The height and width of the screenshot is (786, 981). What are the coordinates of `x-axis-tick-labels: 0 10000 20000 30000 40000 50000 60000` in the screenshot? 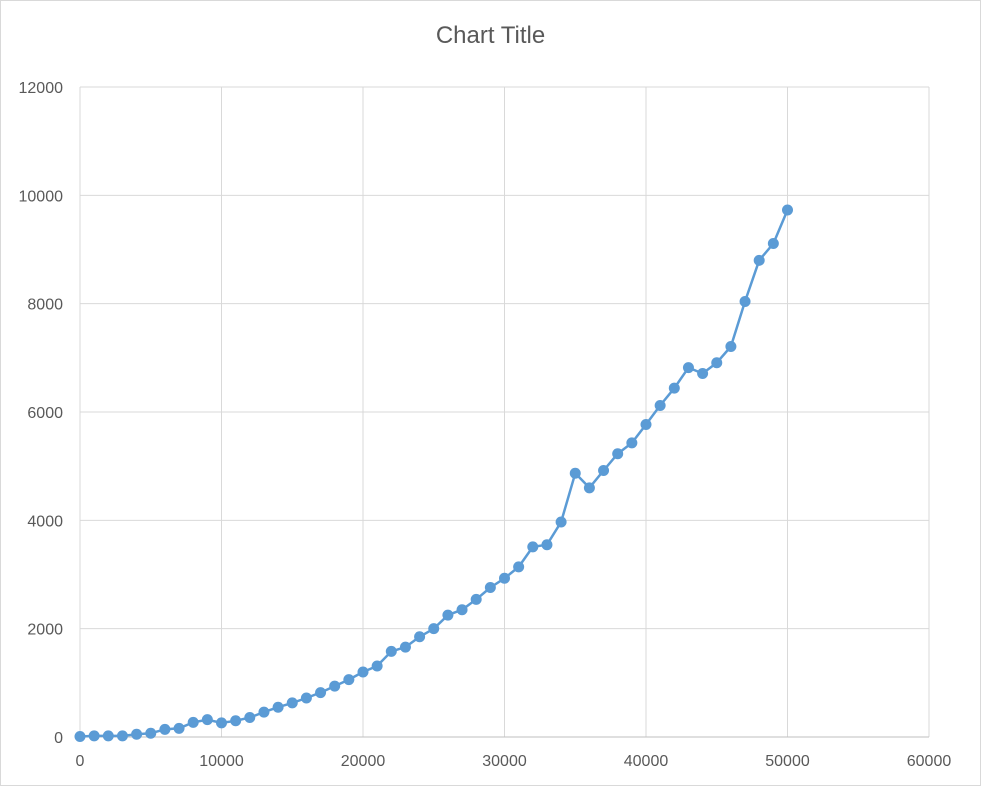 It's located at (514, 761).